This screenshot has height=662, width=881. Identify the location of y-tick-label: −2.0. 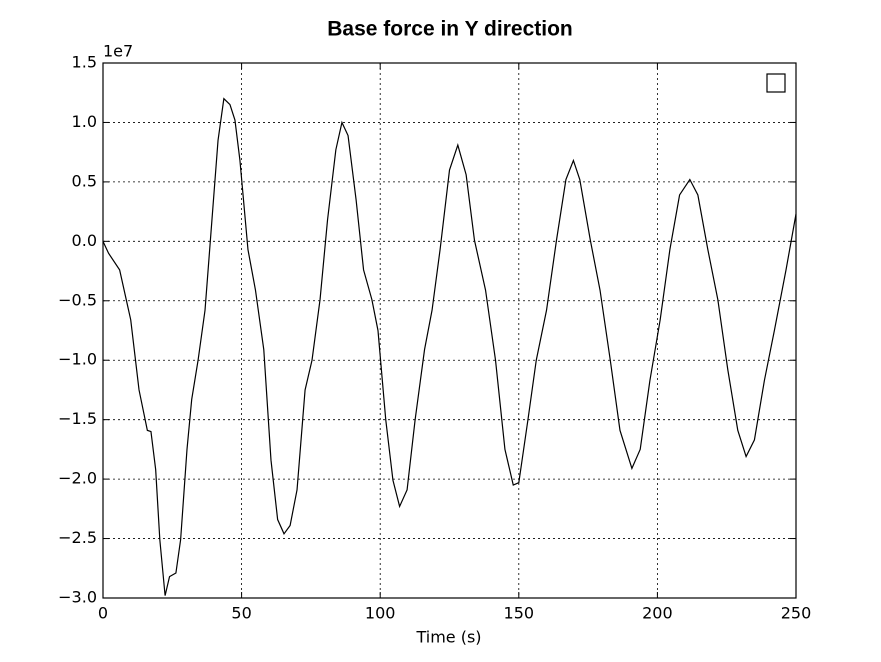
(77, 478).